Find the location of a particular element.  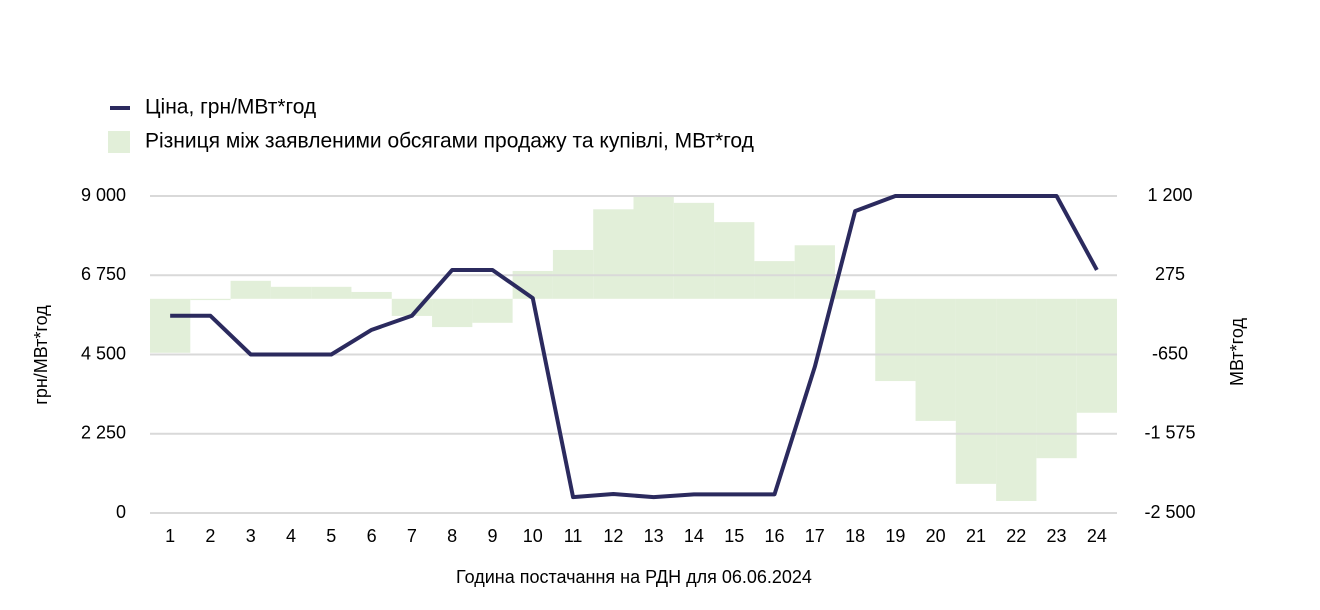

x-tick-label: 4 is located at coordinates (291, 536).